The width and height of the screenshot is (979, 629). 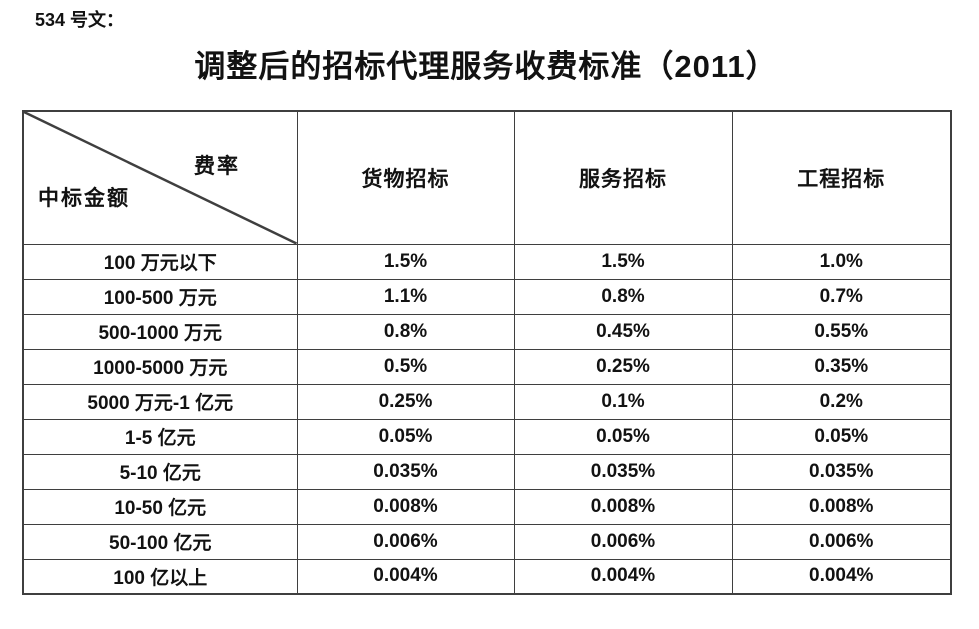 I want to click on column-header-goods-tender: 货物招标, so click(x=405, y=177).